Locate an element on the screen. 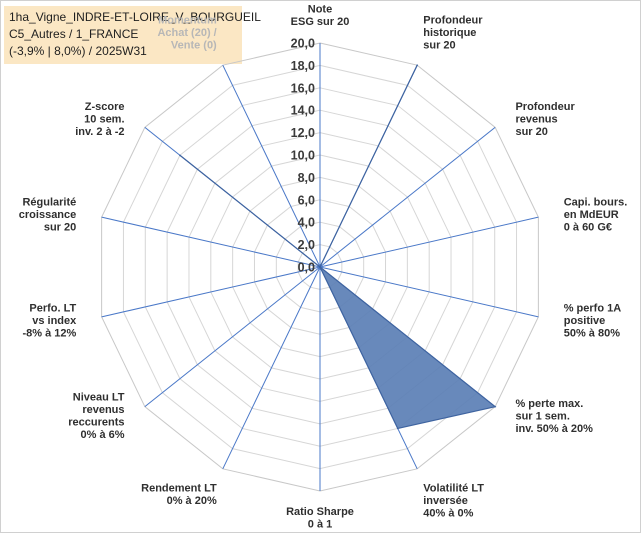 This screenshot has width=641, height=533. tick-label-10: 20,0 is located at coordinates (303, 44).